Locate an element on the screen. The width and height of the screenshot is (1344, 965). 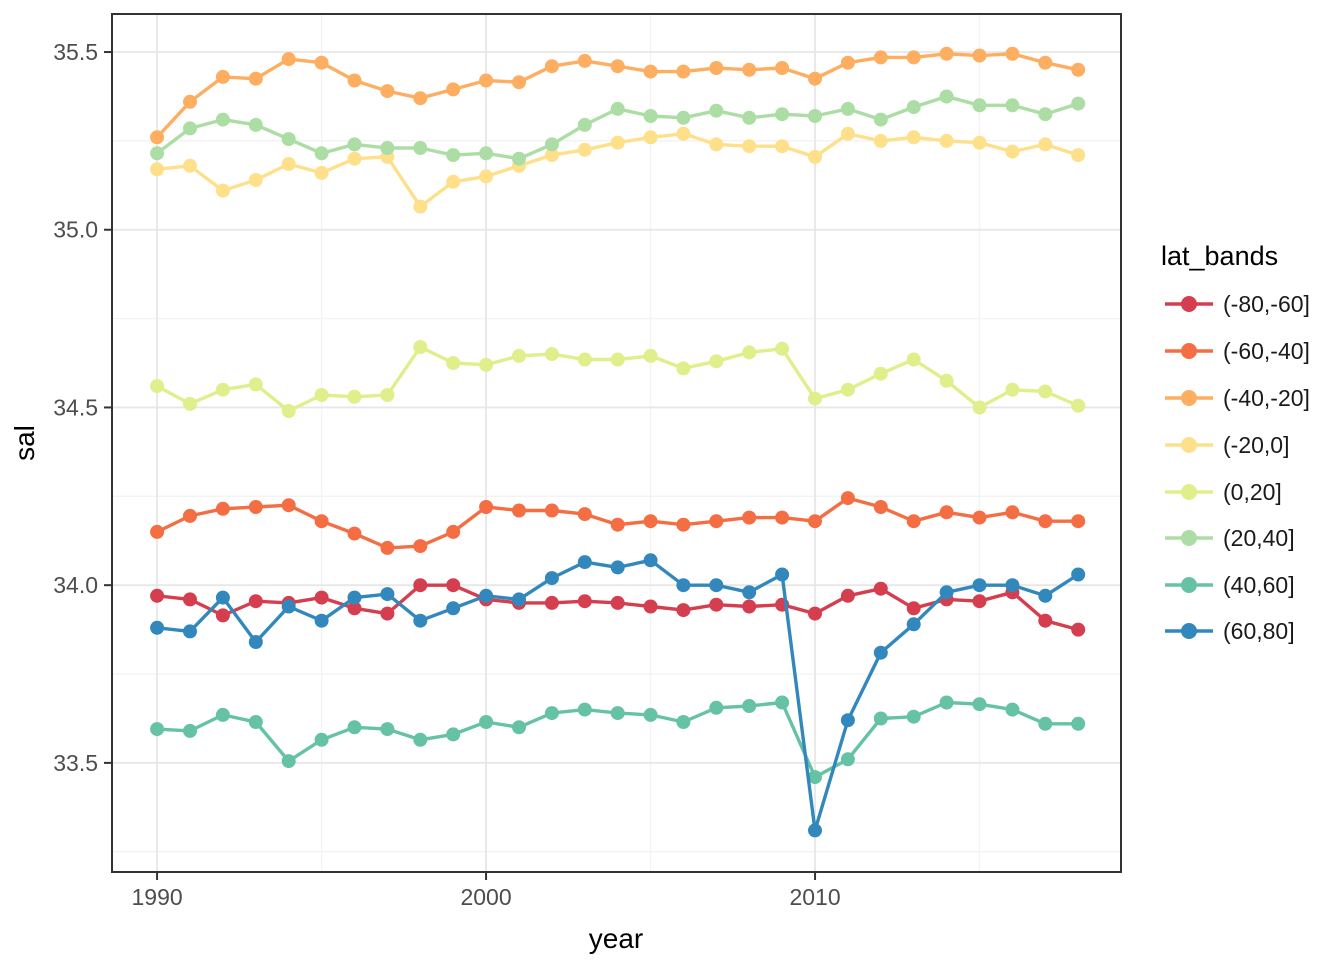
y-axis-tick-label: 34.5 is located at coordinates (75, 407).